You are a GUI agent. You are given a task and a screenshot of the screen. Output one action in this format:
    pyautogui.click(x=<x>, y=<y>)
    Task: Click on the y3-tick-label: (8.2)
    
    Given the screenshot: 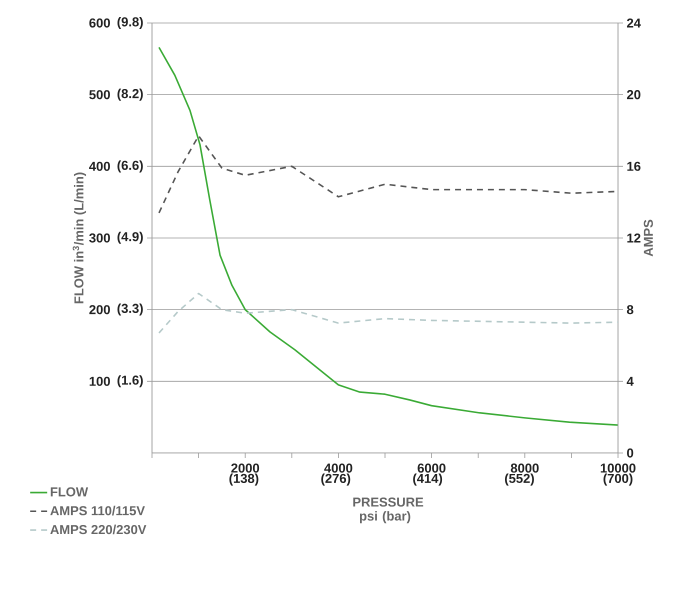 What is the action you would take?
    pyautogui.click(x=130, y=94)
    